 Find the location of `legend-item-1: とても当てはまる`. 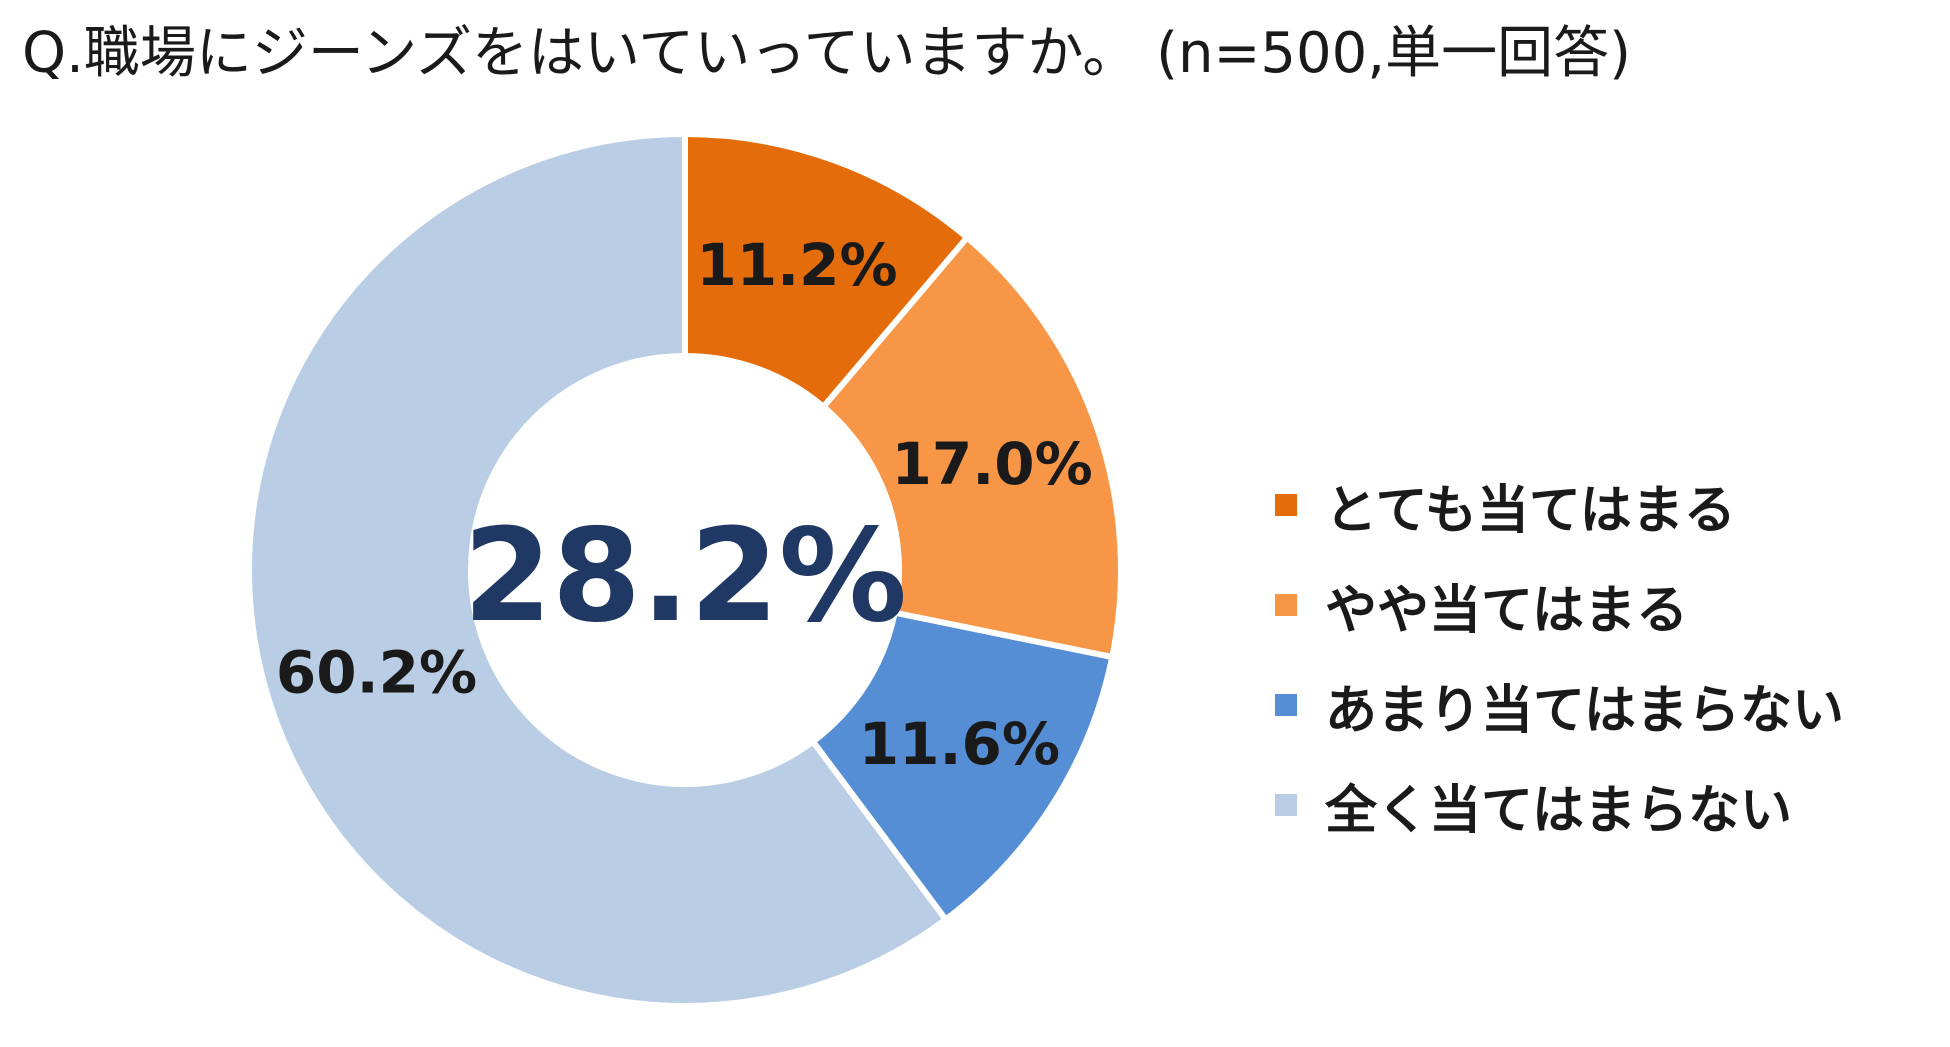

legend-item-1: とても当てはまる is located at coordinates (1559, 505).